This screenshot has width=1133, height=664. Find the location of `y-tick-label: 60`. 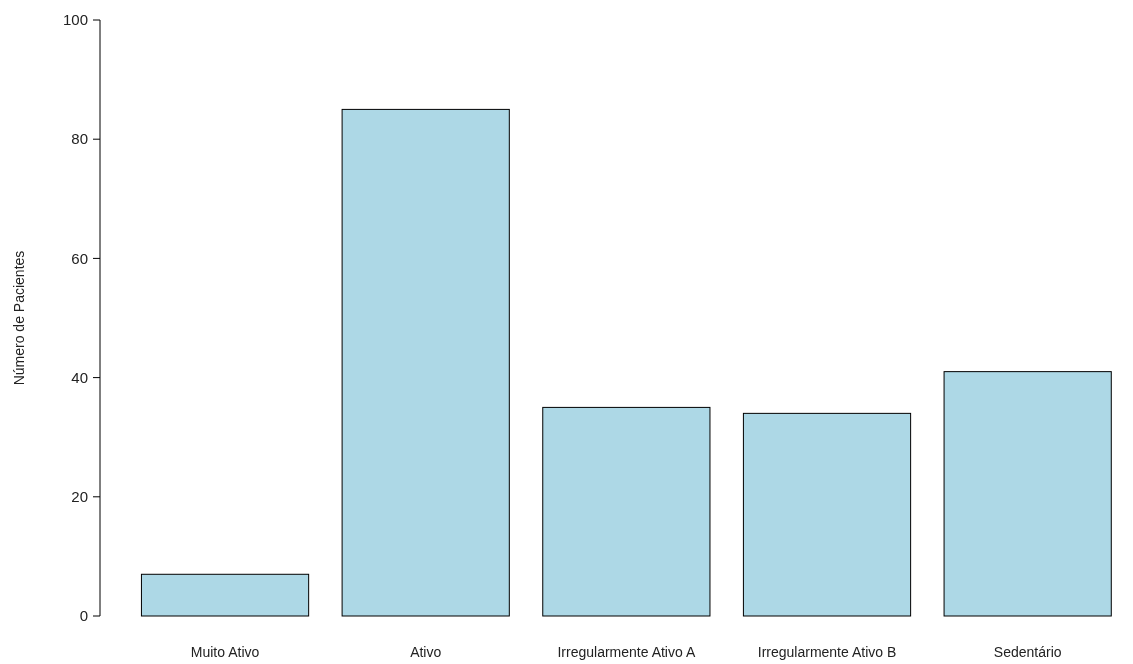

y-tick-label: 60 is located at coordinates (79, 258).